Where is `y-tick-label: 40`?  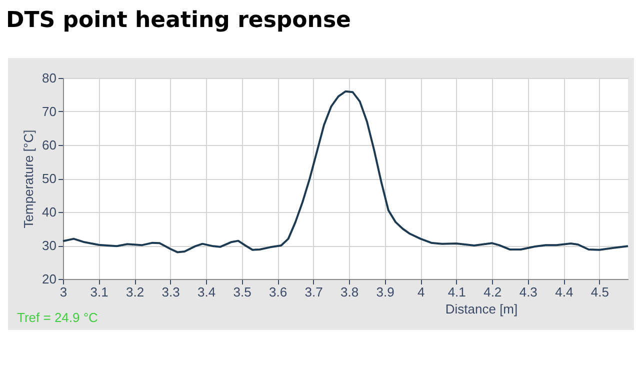
y-tick-label: 40 is located at coordinates (49, 212).